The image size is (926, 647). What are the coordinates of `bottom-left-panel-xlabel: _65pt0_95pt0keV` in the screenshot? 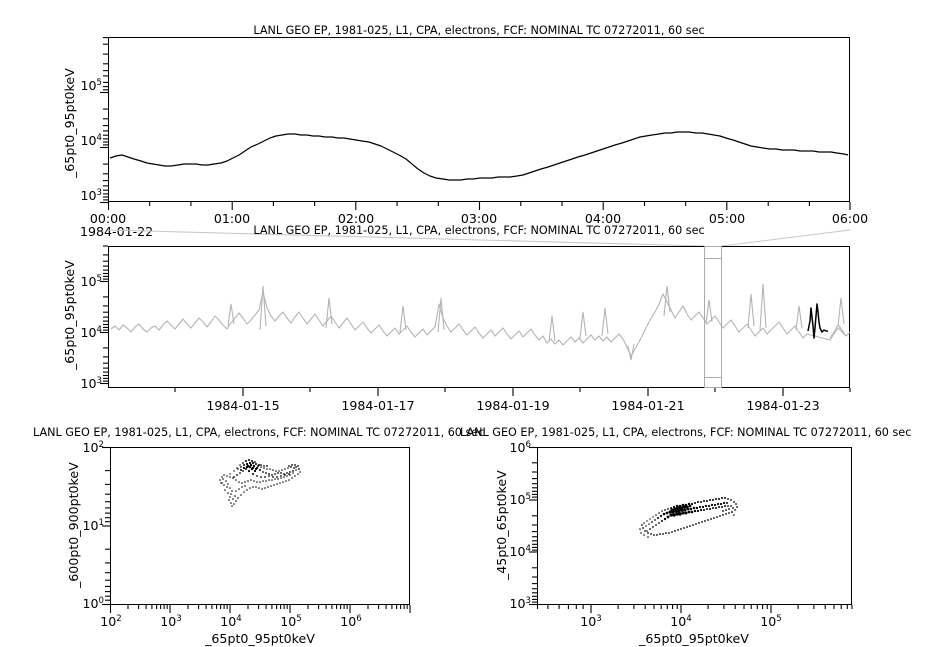 It's located at (260, 638).